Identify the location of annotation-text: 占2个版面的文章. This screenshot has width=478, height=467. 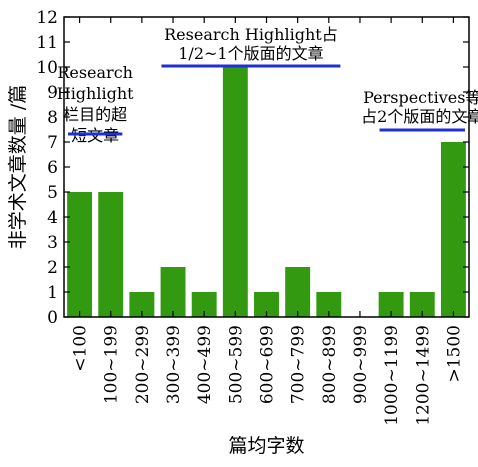
(419, 116).